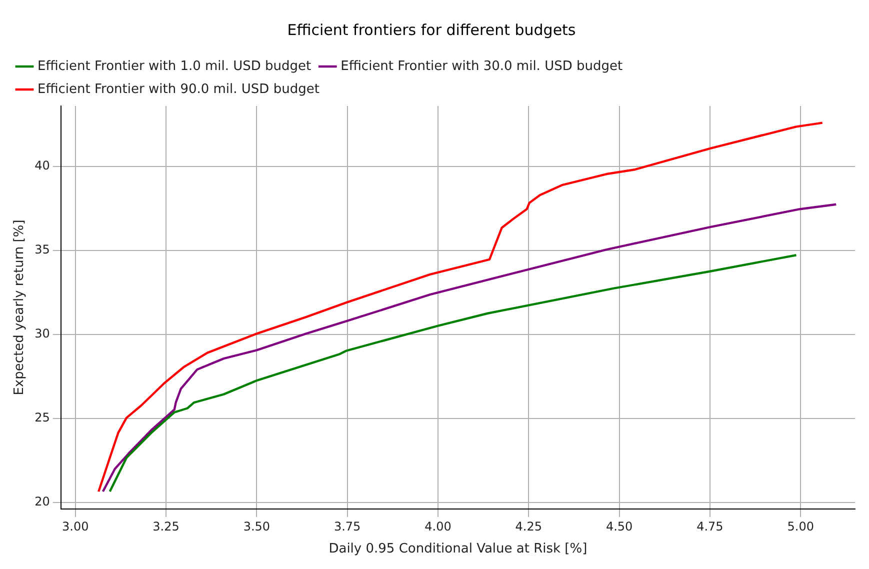 This screenshot has width=869, height=569. Describe the element at coordinates (20, 308) in the screenshot. I see `y-axis-title: Expected yearly return [%]` at that location.